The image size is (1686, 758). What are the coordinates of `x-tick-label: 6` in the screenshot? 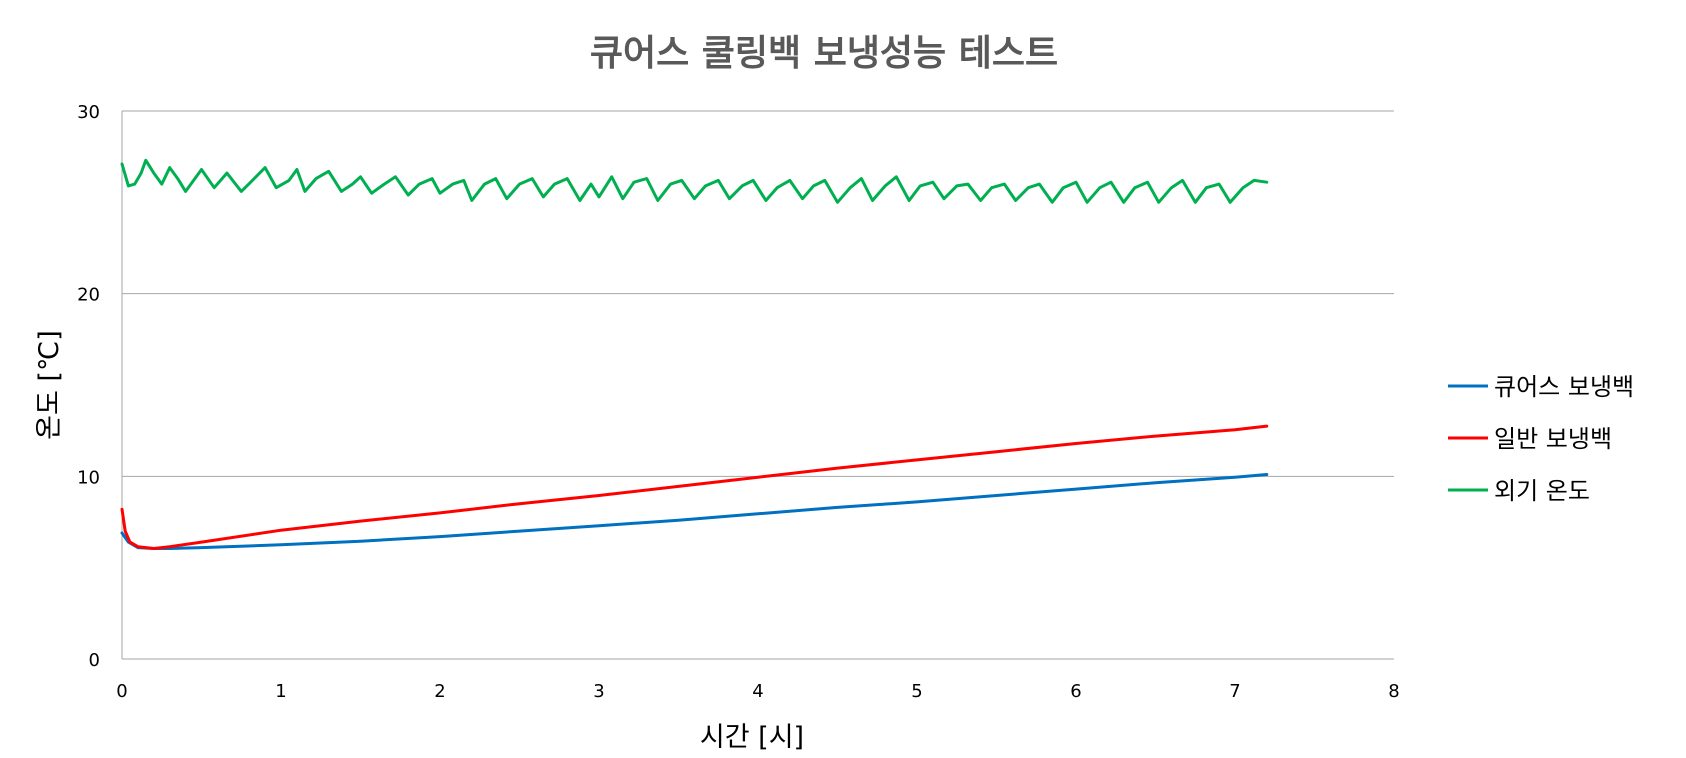 It's located at (1075, 691).